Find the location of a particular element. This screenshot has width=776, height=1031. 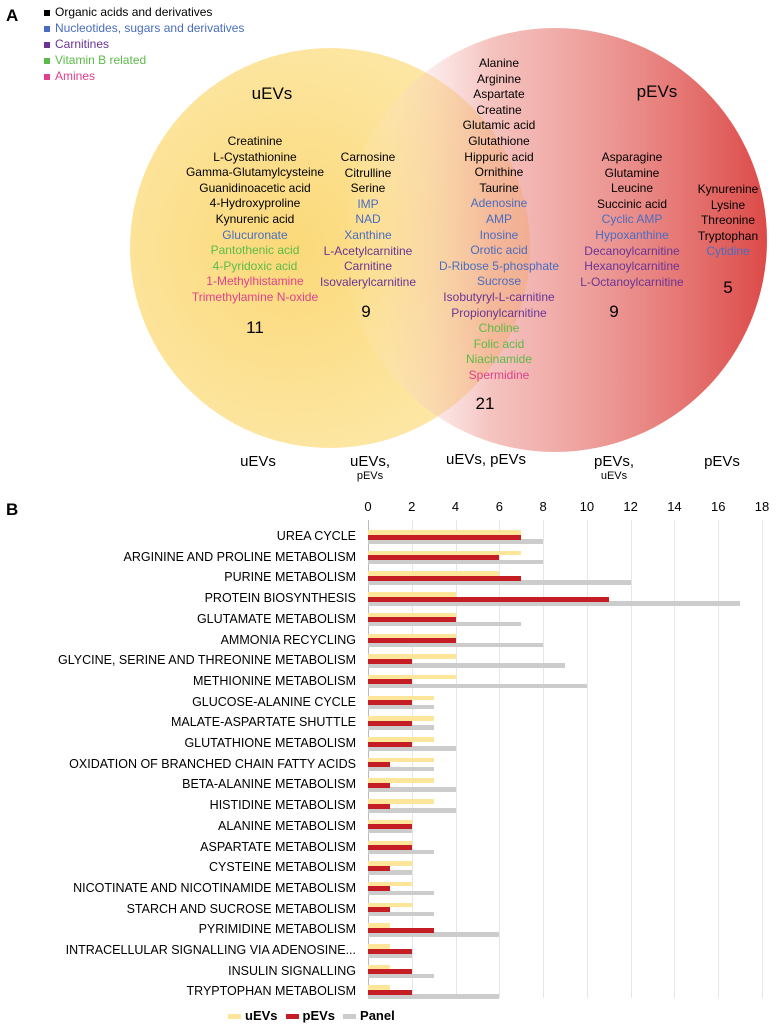

category-label: GLUTAMATE METABOLISM is located at coordinates (276, 618).